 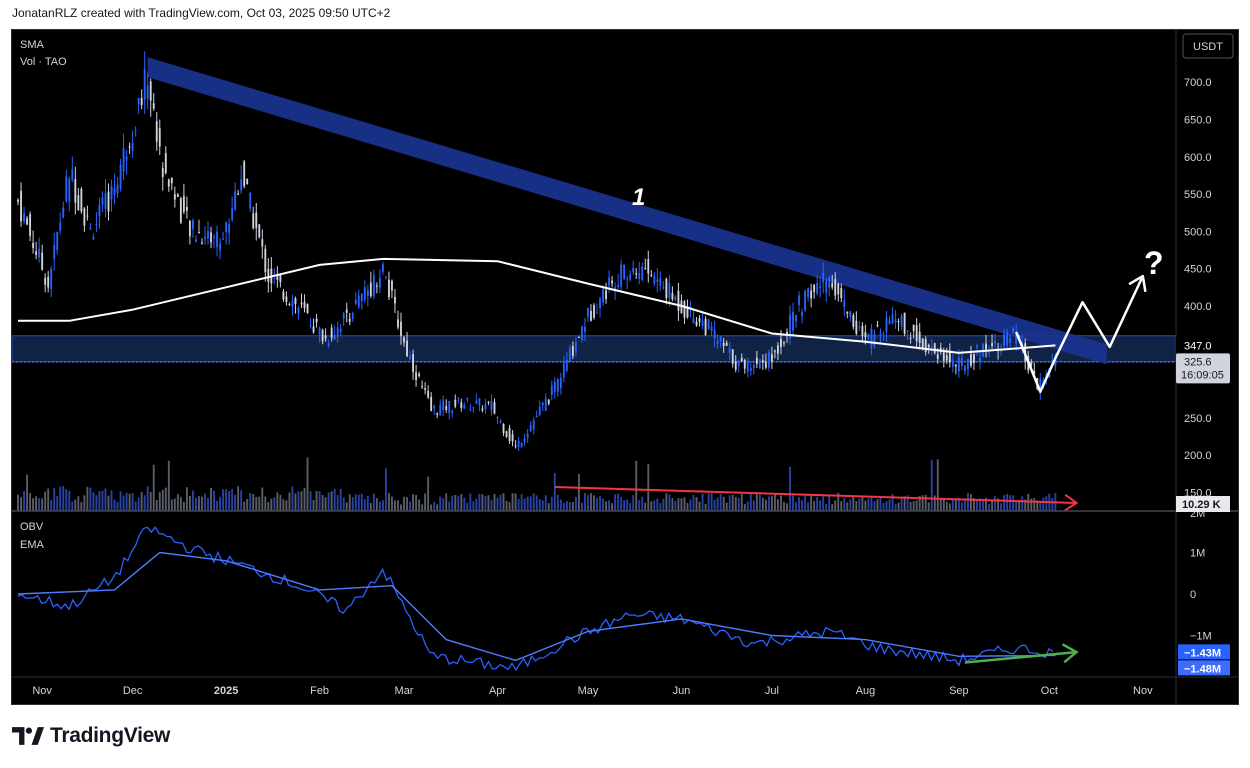 What do you see at coordinates (1020, 657) in the screenshot?
I see `obv-trend-arrow` at bounding box center [1020, 657].